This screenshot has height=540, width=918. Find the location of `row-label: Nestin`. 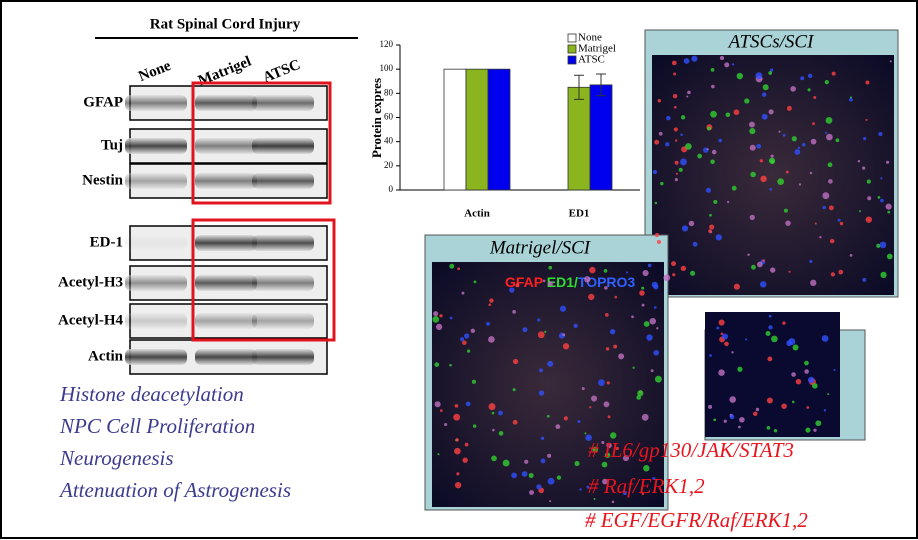

row-label: Nestin is located at coordinates (102, 180).